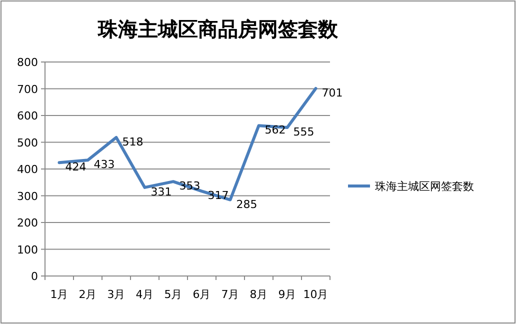  What do you see at coordinates (247, 204) in the screenshot?
I see `data-label: 285` at bounding box center [247, 204].